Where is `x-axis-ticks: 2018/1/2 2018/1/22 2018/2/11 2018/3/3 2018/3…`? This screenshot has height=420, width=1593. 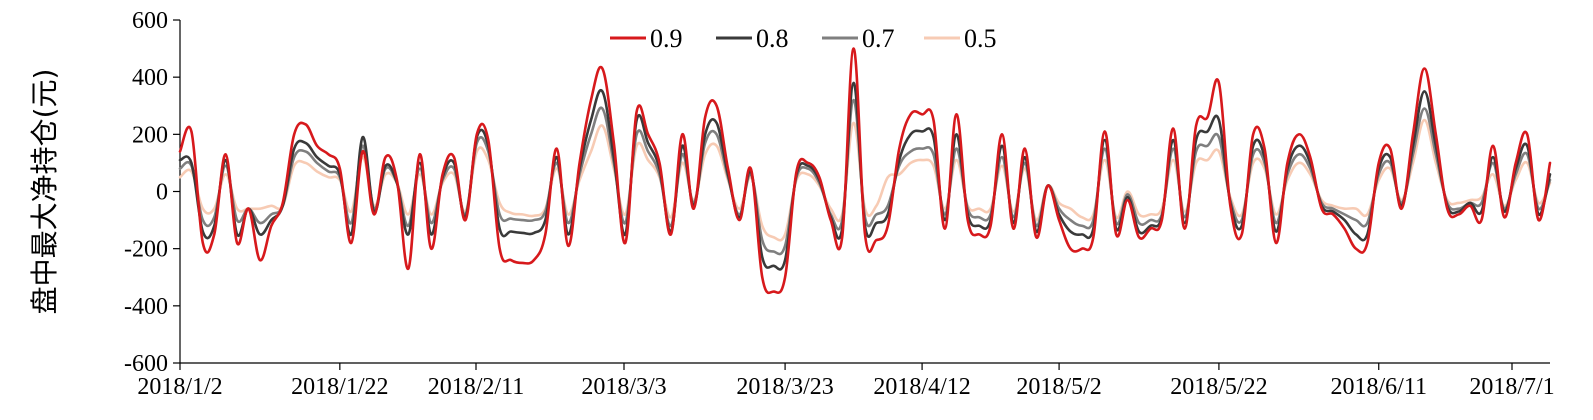
x-axis-ticks: 2018/1/2 2018/1/22 2018/2/11 2018/3/3 2018/3… is located at coordinates (846, 381).